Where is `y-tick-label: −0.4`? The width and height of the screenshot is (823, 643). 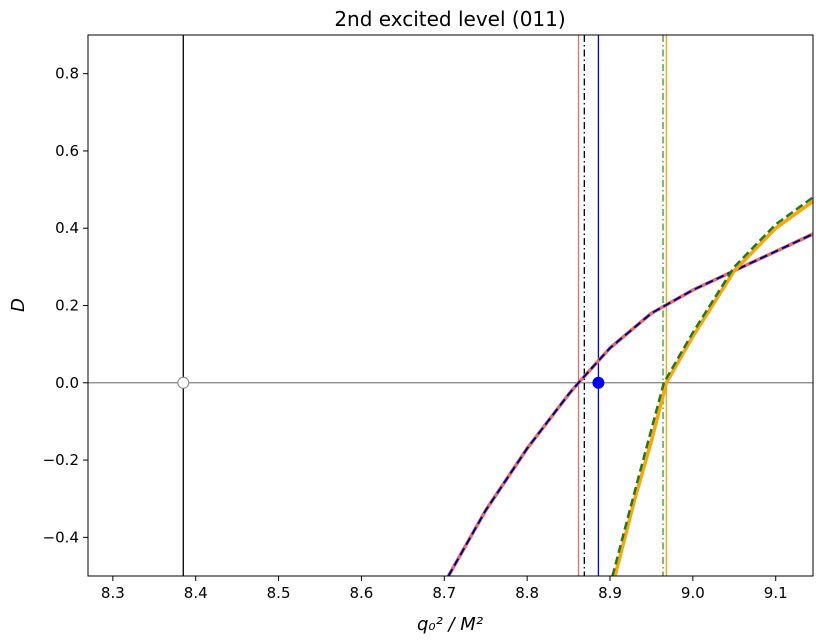
y-tick-label: −0.4 is located at coordinates (61, 537).